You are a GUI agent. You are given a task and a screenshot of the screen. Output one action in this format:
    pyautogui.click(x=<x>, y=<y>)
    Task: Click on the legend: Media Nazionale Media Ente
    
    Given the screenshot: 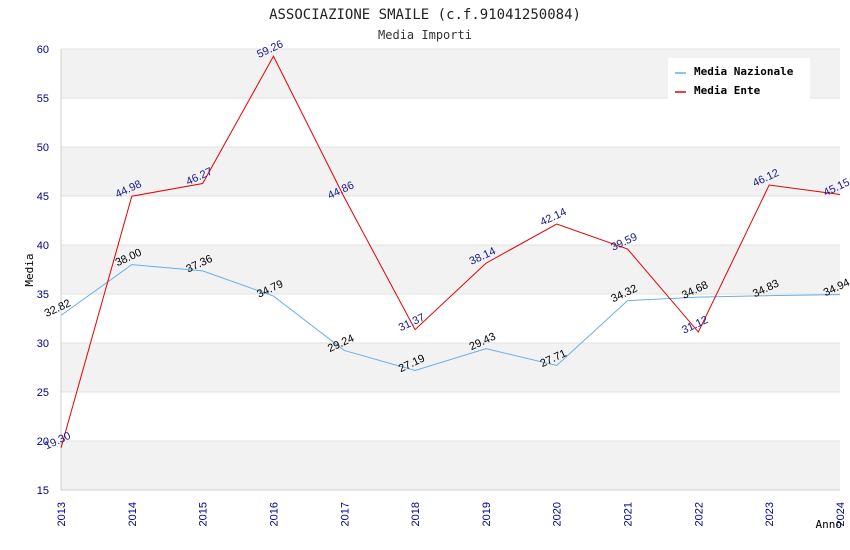 What is the action you would take?
    pyautogui.click(x=739, y=80)
    